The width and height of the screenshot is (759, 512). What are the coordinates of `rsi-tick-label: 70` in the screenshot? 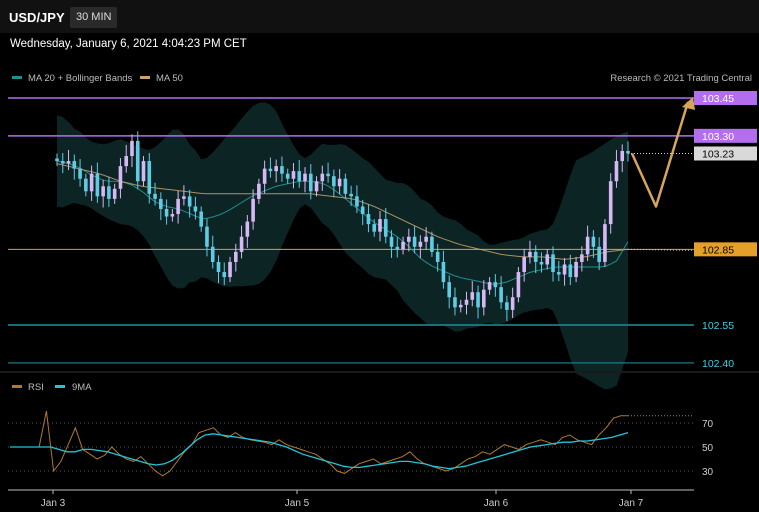 It's located at (708, 424).